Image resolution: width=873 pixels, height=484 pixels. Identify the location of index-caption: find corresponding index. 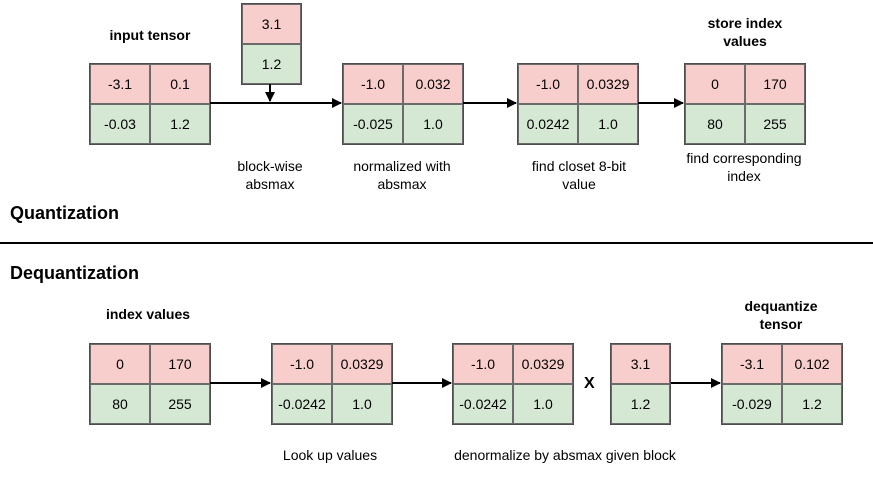
(744, 167).